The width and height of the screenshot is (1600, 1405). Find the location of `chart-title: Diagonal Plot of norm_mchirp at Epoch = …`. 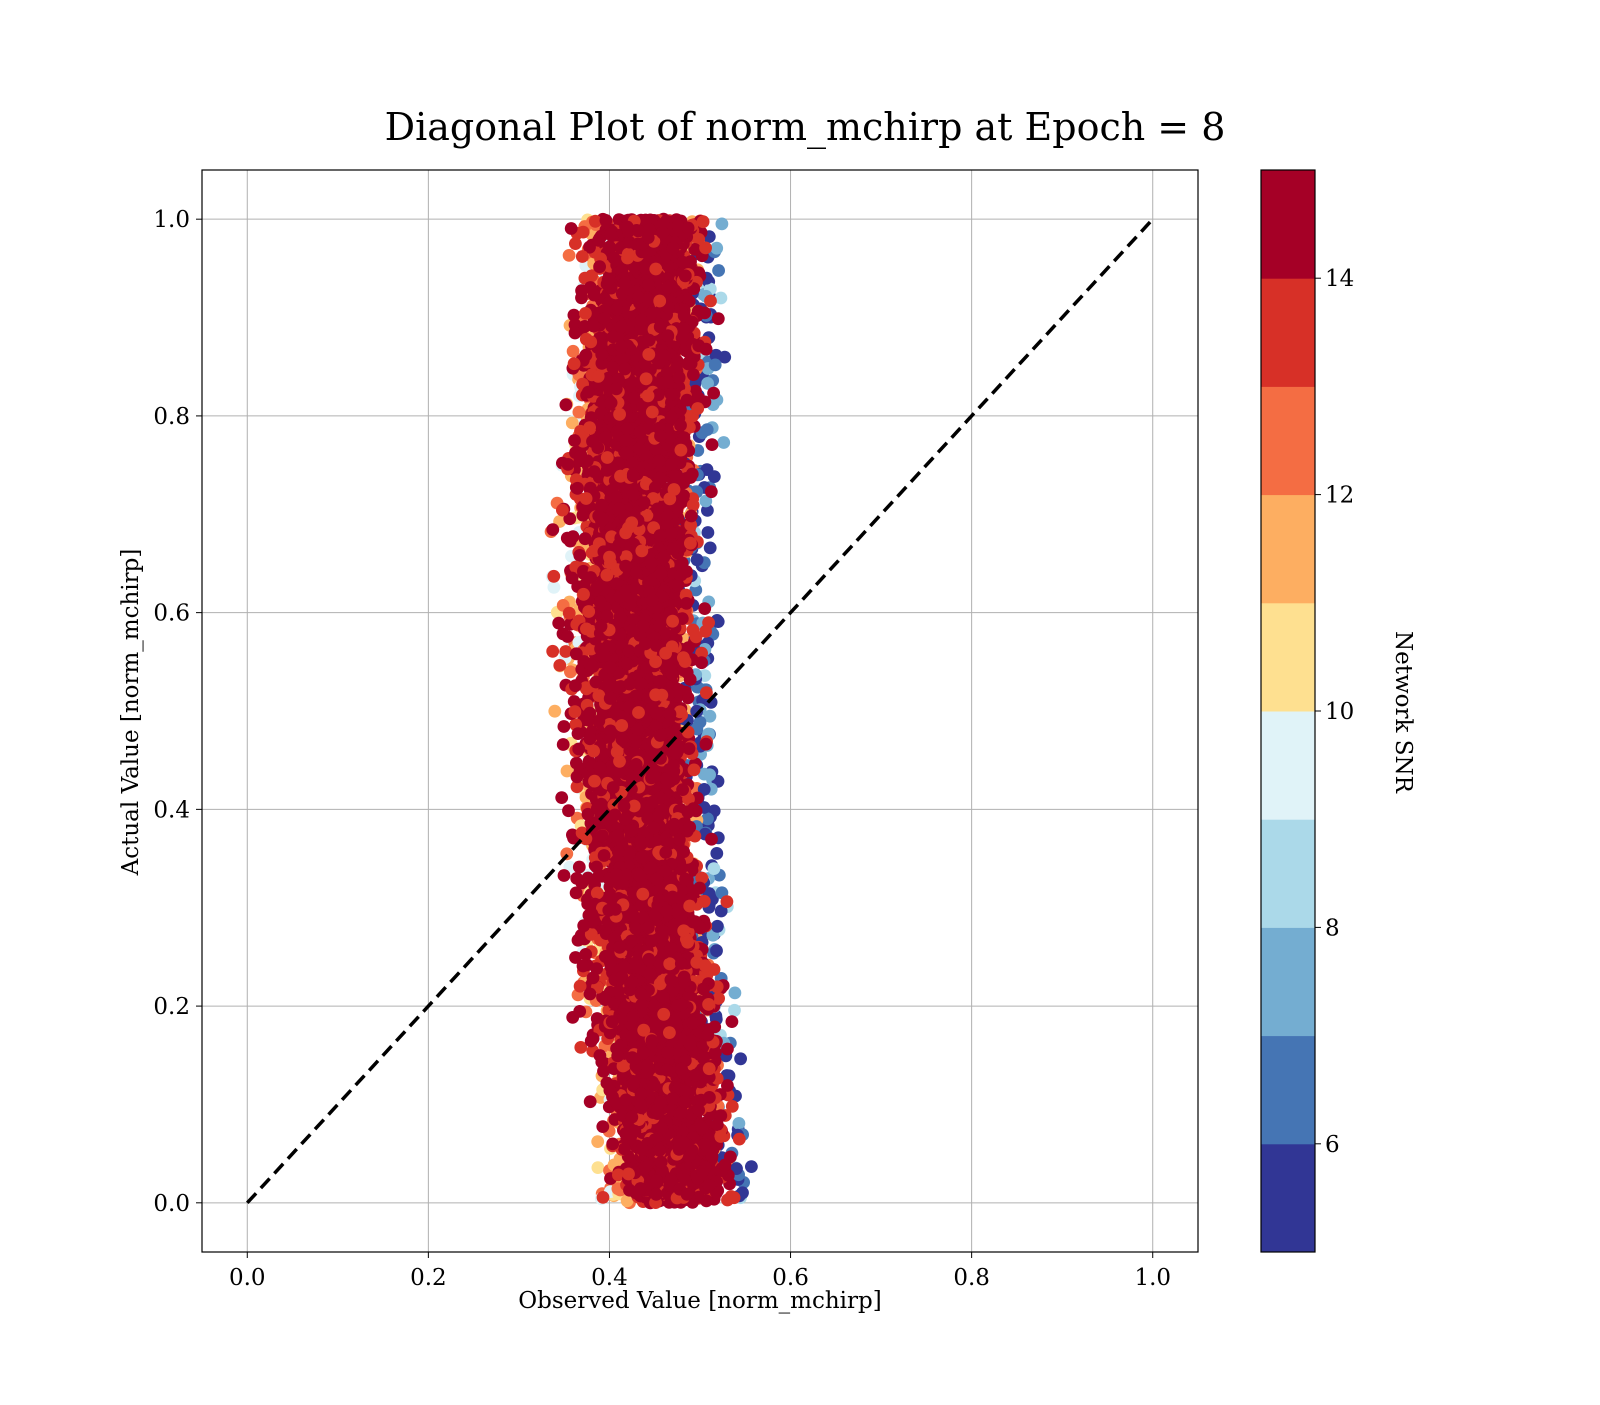

chart-title: Diagonal Plot of norm_mchirp at Epoch = … is located at coordinates (805, 127).